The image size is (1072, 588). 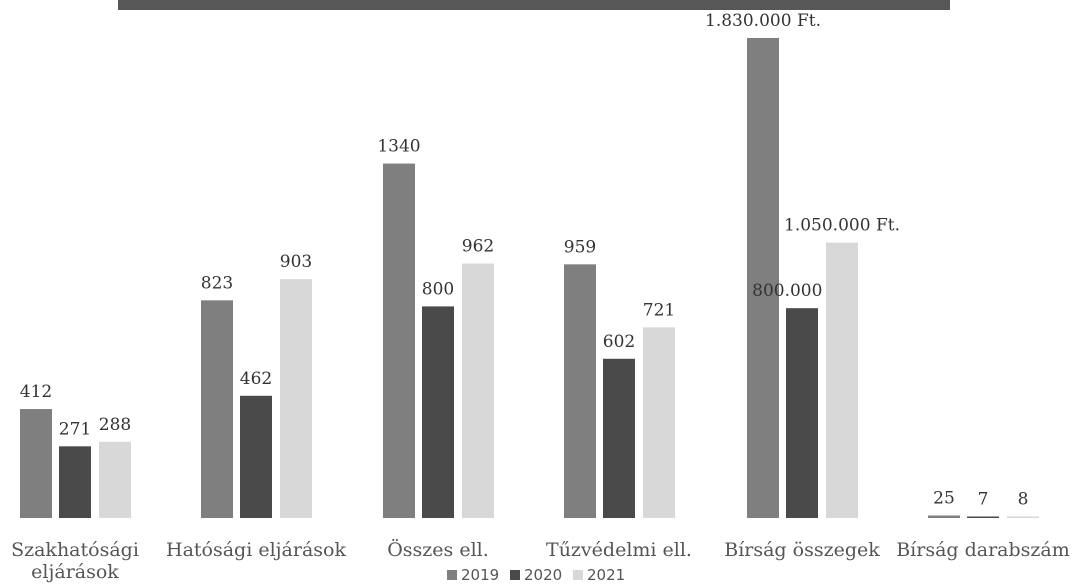 What do you see at coordinates (480, 575) in the screenshot?
I see `legend-label-2019: 2019` at bounding box center [480, 575].